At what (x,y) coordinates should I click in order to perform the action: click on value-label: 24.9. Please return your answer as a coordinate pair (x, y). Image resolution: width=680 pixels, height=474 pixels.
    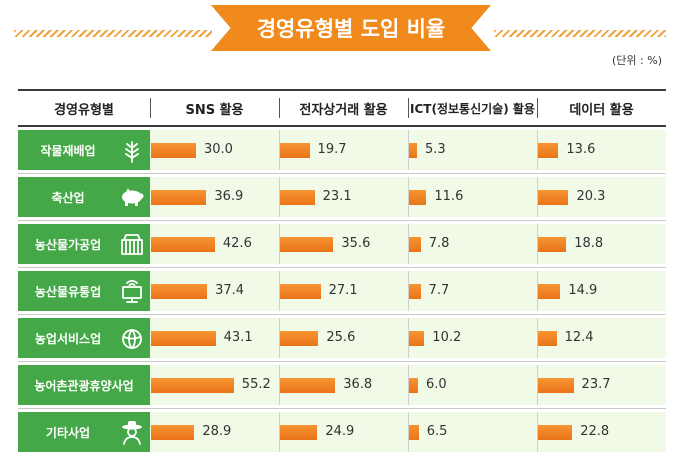
    Looking at the image, I should click on (340, 431).